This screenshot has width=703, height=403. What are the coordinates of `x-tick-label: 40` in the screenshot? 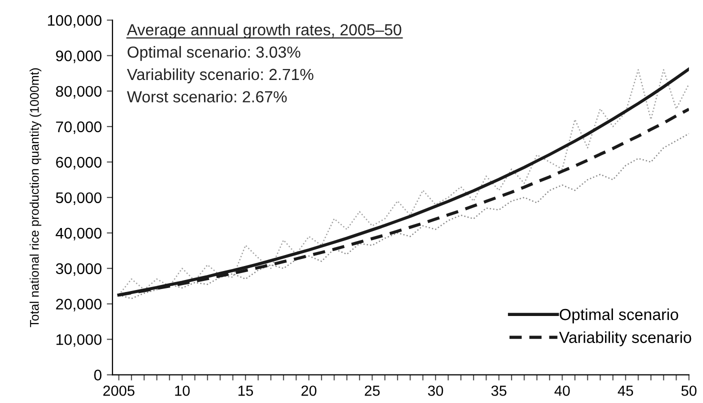 It's located at (562, 391).